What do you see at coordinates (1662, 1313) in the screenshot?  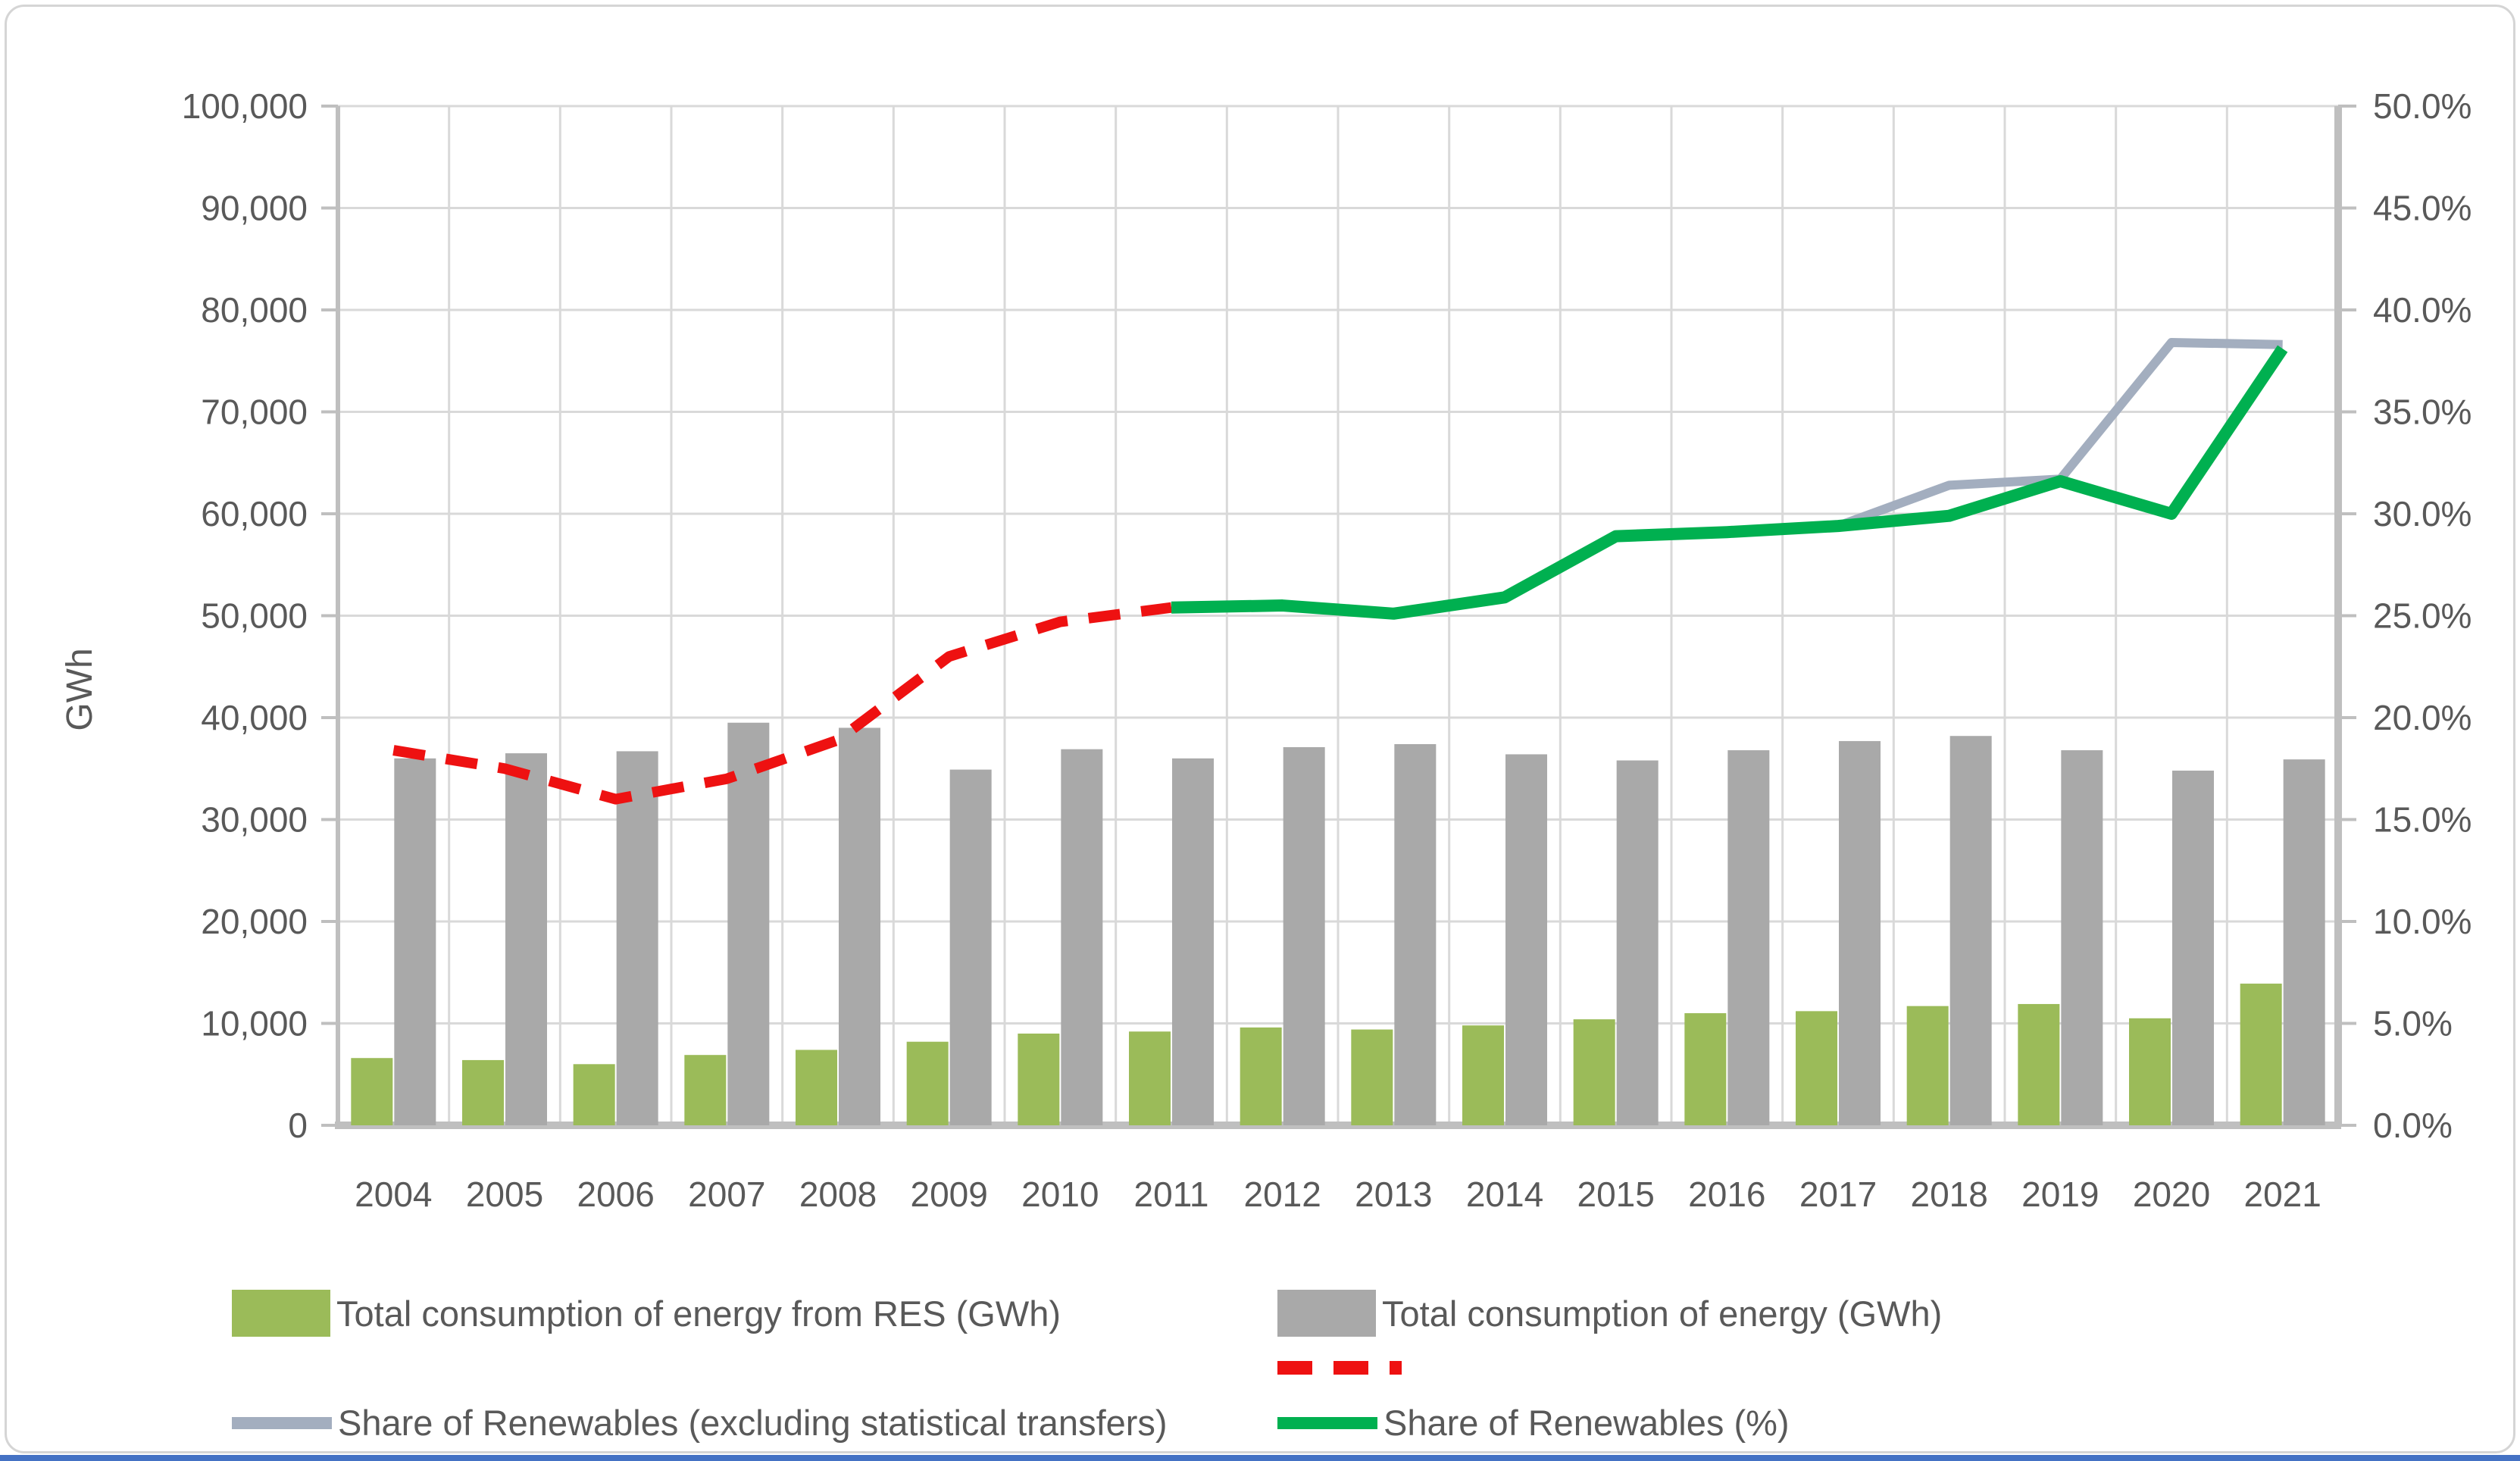 I see `legend-label: Total consumption of energy (GWh)` at bounding box center [1662, 1313].